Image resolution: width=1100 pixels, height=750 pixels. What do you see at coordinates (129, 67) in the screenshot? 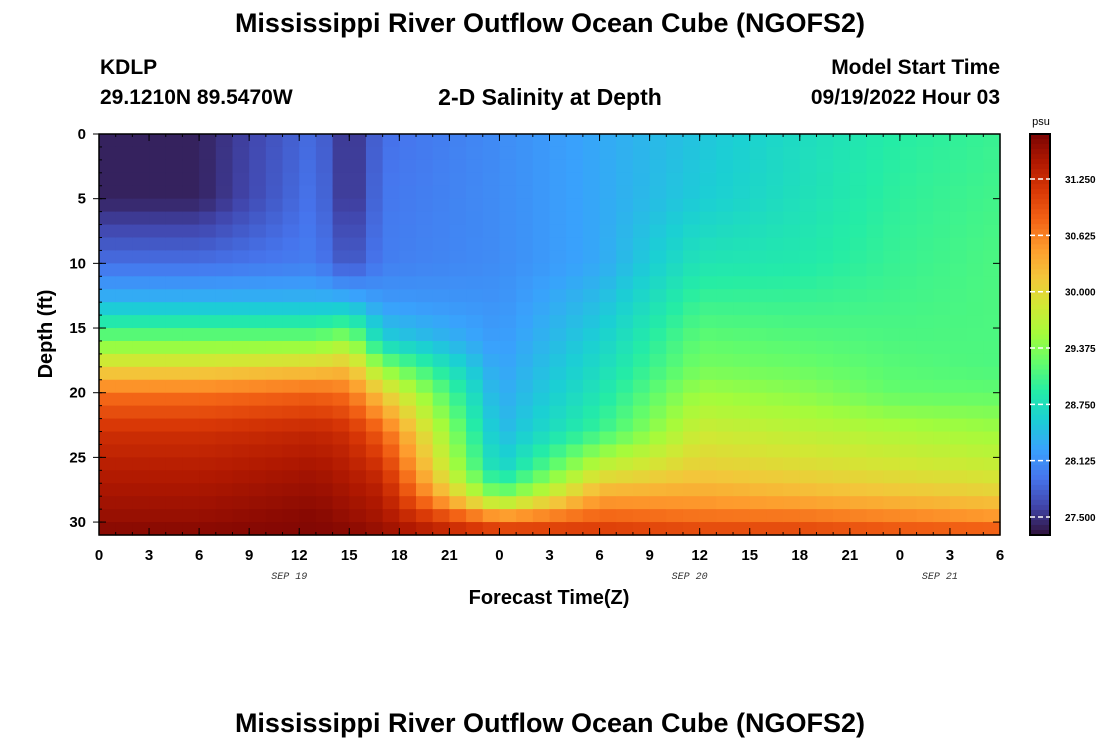
I see `station-id: KDLP` at bounding box center [129, 67].